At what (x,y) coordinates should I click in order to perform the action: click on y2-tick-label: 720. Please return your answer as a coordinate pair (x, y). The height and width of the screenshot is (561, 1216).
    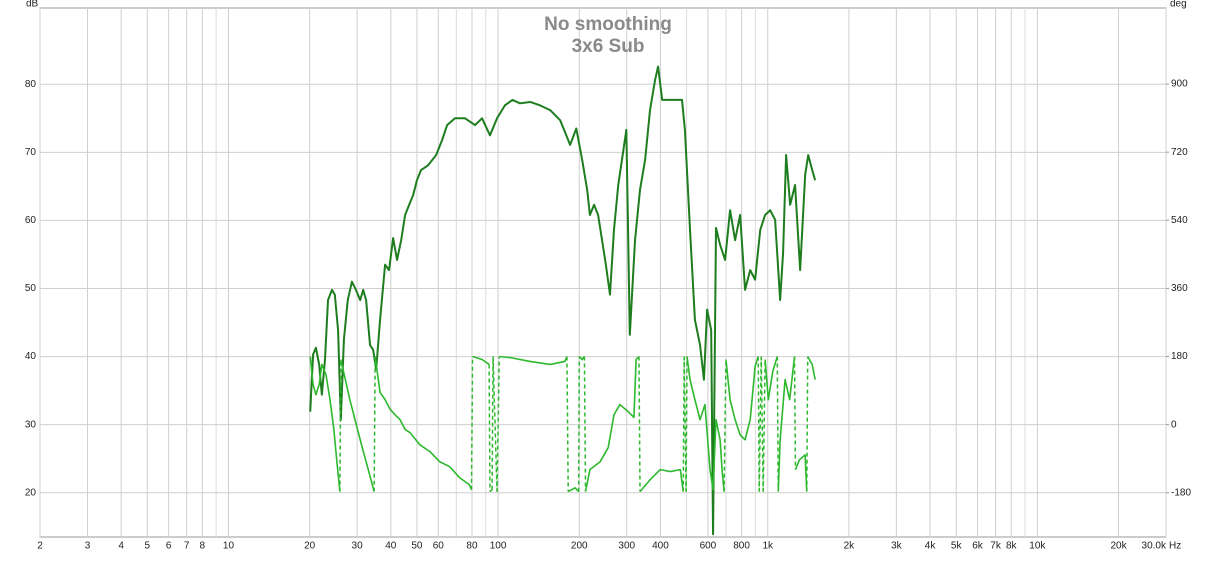
    Looking at the image, I should click on (1179, 152).